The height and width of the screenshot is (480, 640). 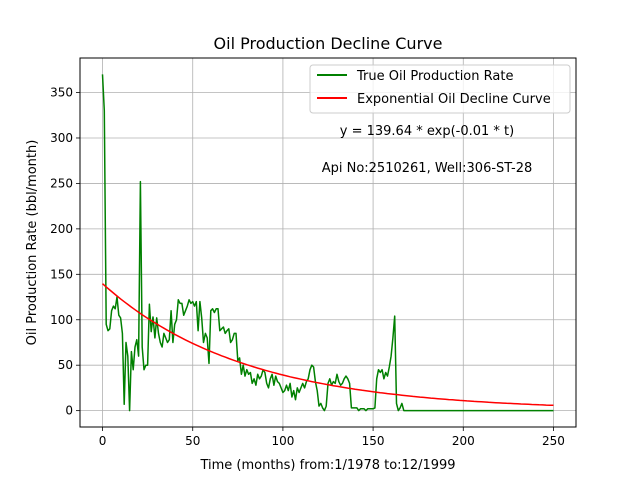 What do you see at coordinates (553, 441) in the screenshot?
I see `x-tick-label: 250` at bounding box center [553, 441].